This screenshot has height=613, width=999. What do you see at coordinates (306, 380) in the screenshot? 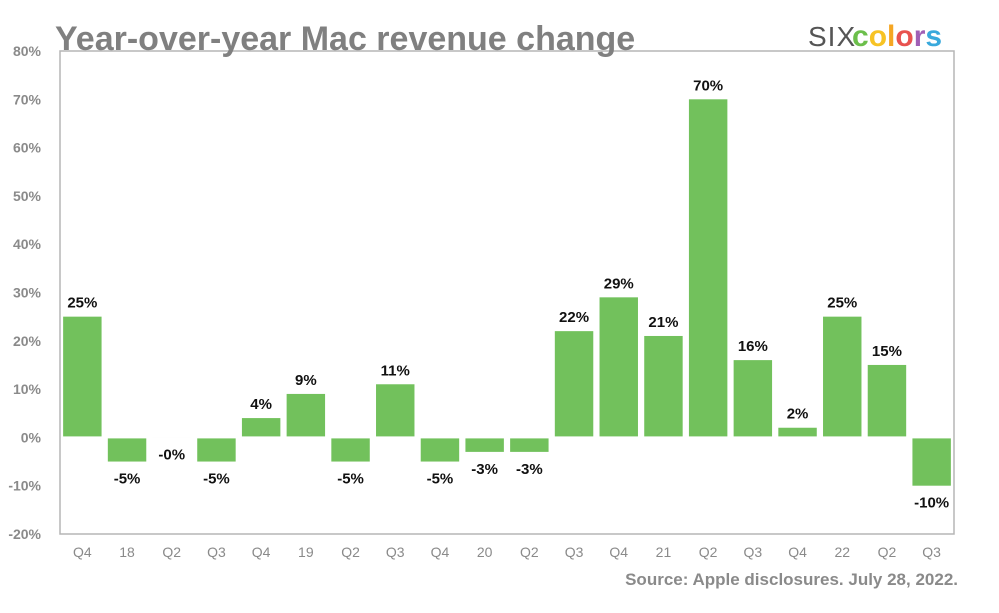
I see `data-label: 9%` at bounding box center [306, 380].